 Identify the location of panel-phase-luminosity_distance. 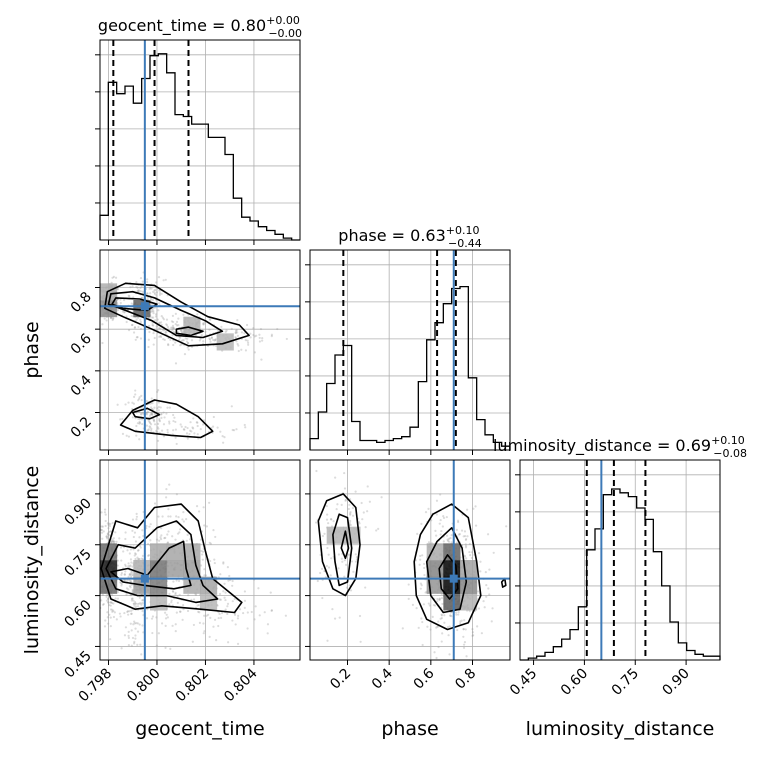
(410, 560).